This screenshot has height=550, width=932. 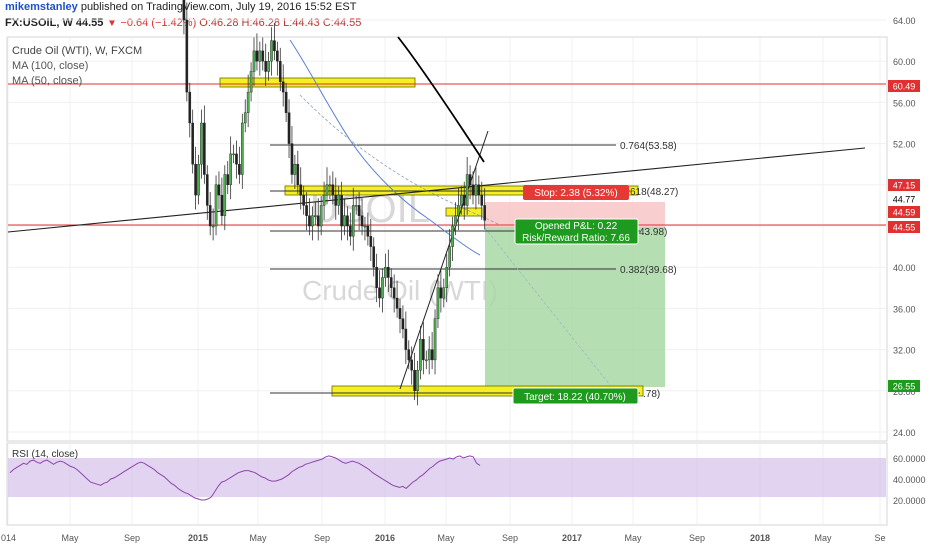 I want to click on price-tick-label: 40.00, so click(x=904, y=268).